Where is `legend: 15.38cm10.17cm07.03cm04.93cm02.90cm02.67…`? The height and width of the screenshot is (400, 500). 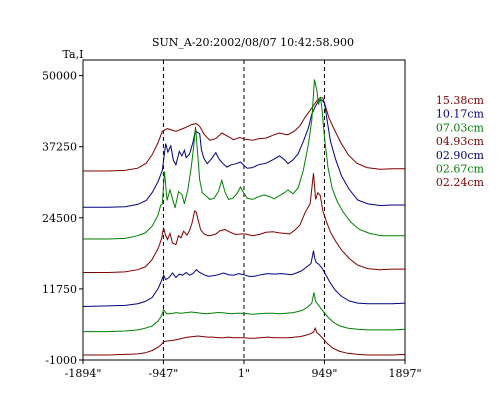
legend: 15.38cm10.17cm07.03cm04.93cm02.90cm02.67… is located at coordinates (460, 141).